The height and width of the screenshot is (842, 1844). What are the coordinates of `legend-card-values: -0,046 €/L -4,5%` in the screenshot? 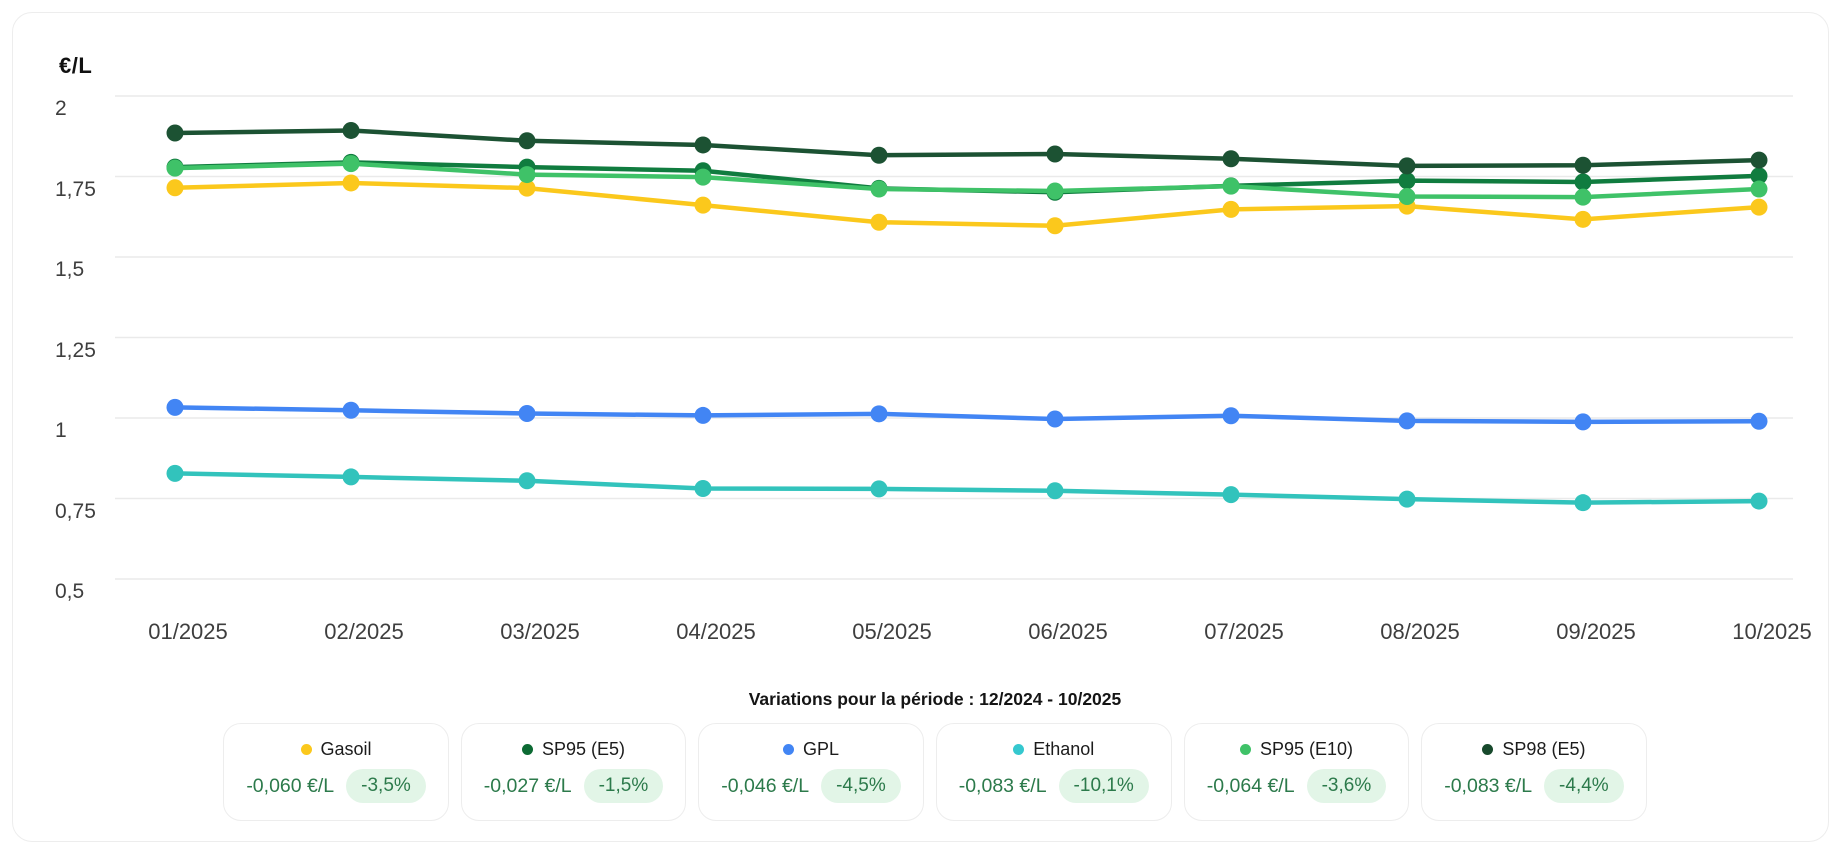 It's located at (811, 786).